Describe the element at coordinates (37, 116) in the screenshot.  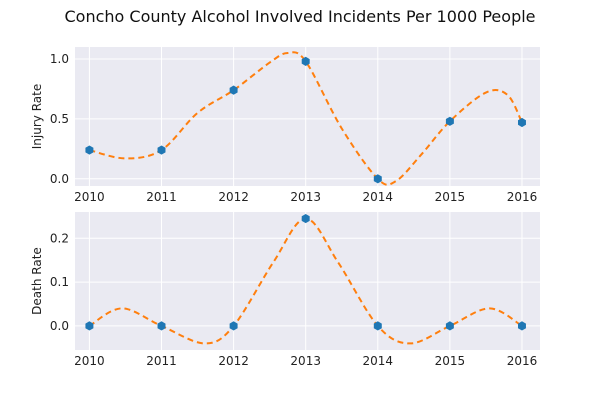
I see `y-axis-label: Injury Rate` at that location.